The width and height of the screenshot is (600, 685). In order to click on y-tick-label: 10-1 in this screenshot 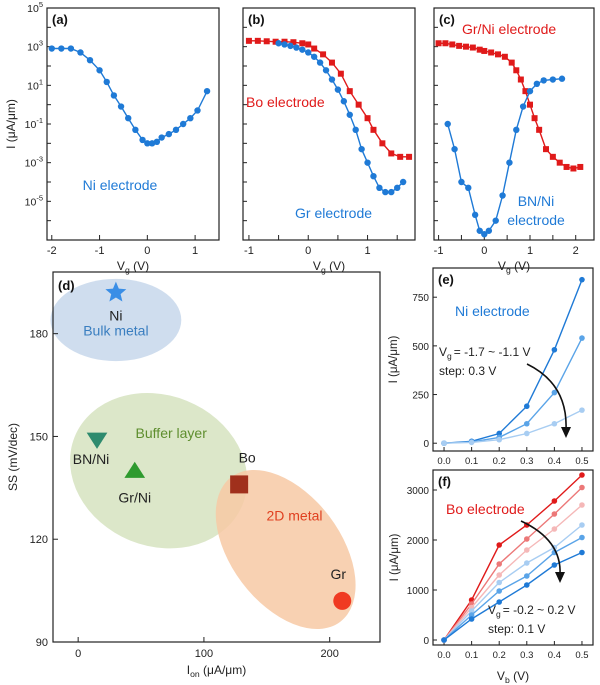, I will do `click(34, 123)`.